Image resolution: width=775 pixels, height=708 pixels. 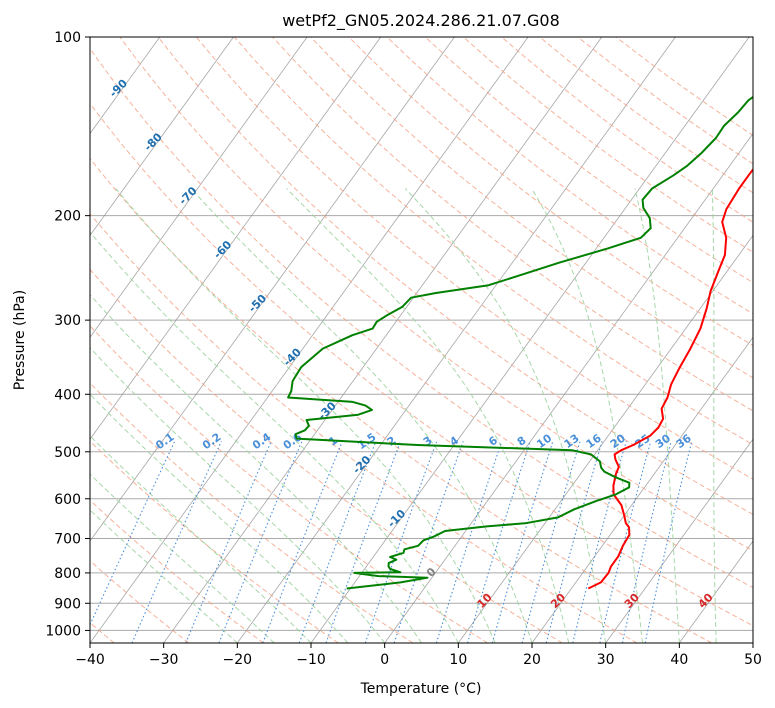 What do you see at coordinates (67, 217) in the screenshot?
I see `y-tick-label: 200` at bounding box center [67, 217].